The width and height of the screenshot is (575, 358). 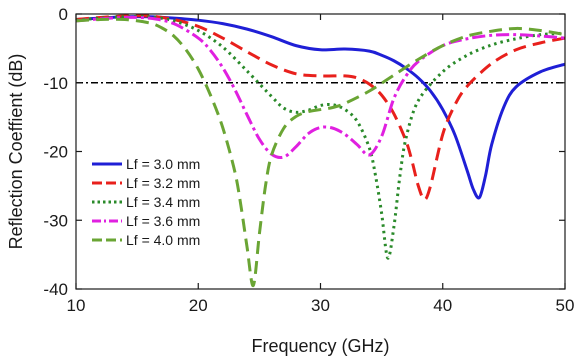 What do you see at coordinates (55, 289) in the screenshot?
I see `y-tick-label: -40` at bounding box center [55, 289].